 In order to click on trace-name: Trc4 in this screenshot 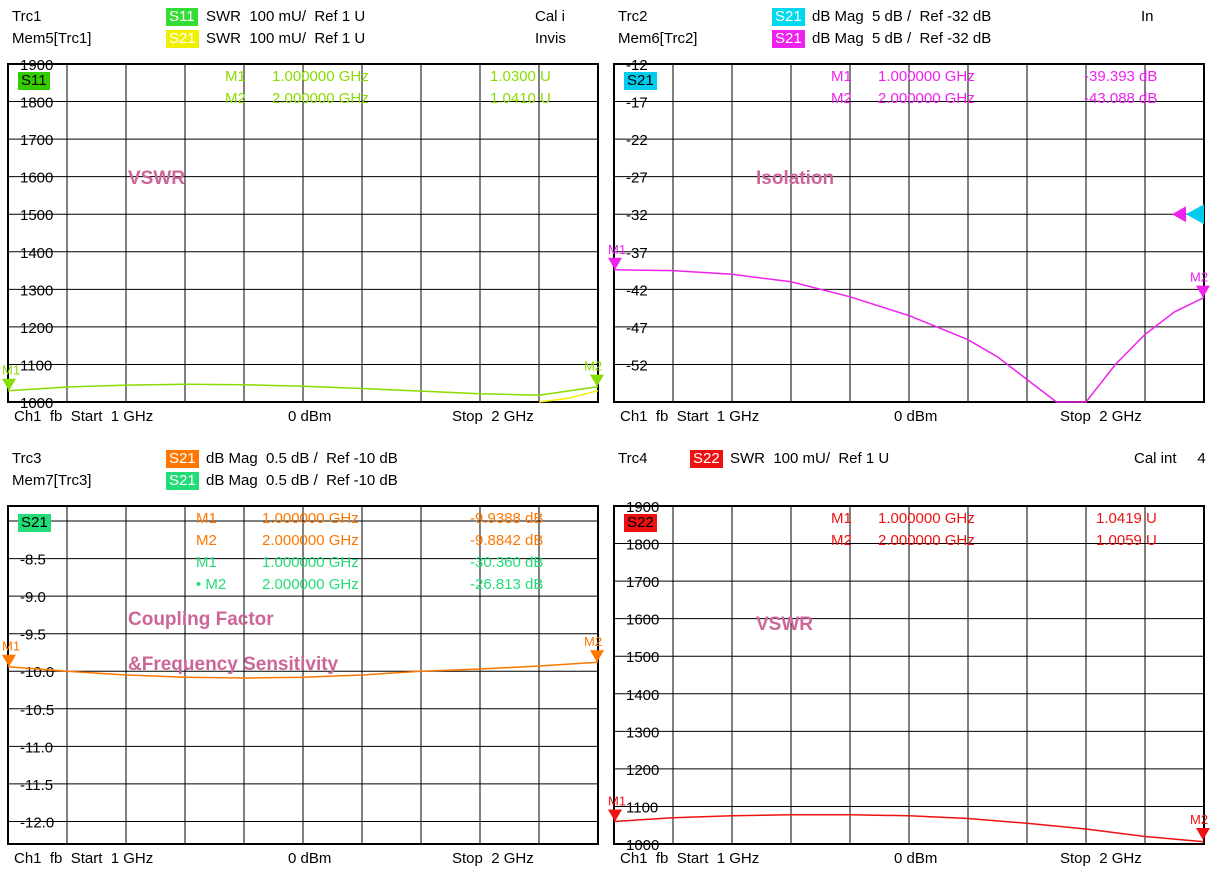, I will do `click(633, 458)`.